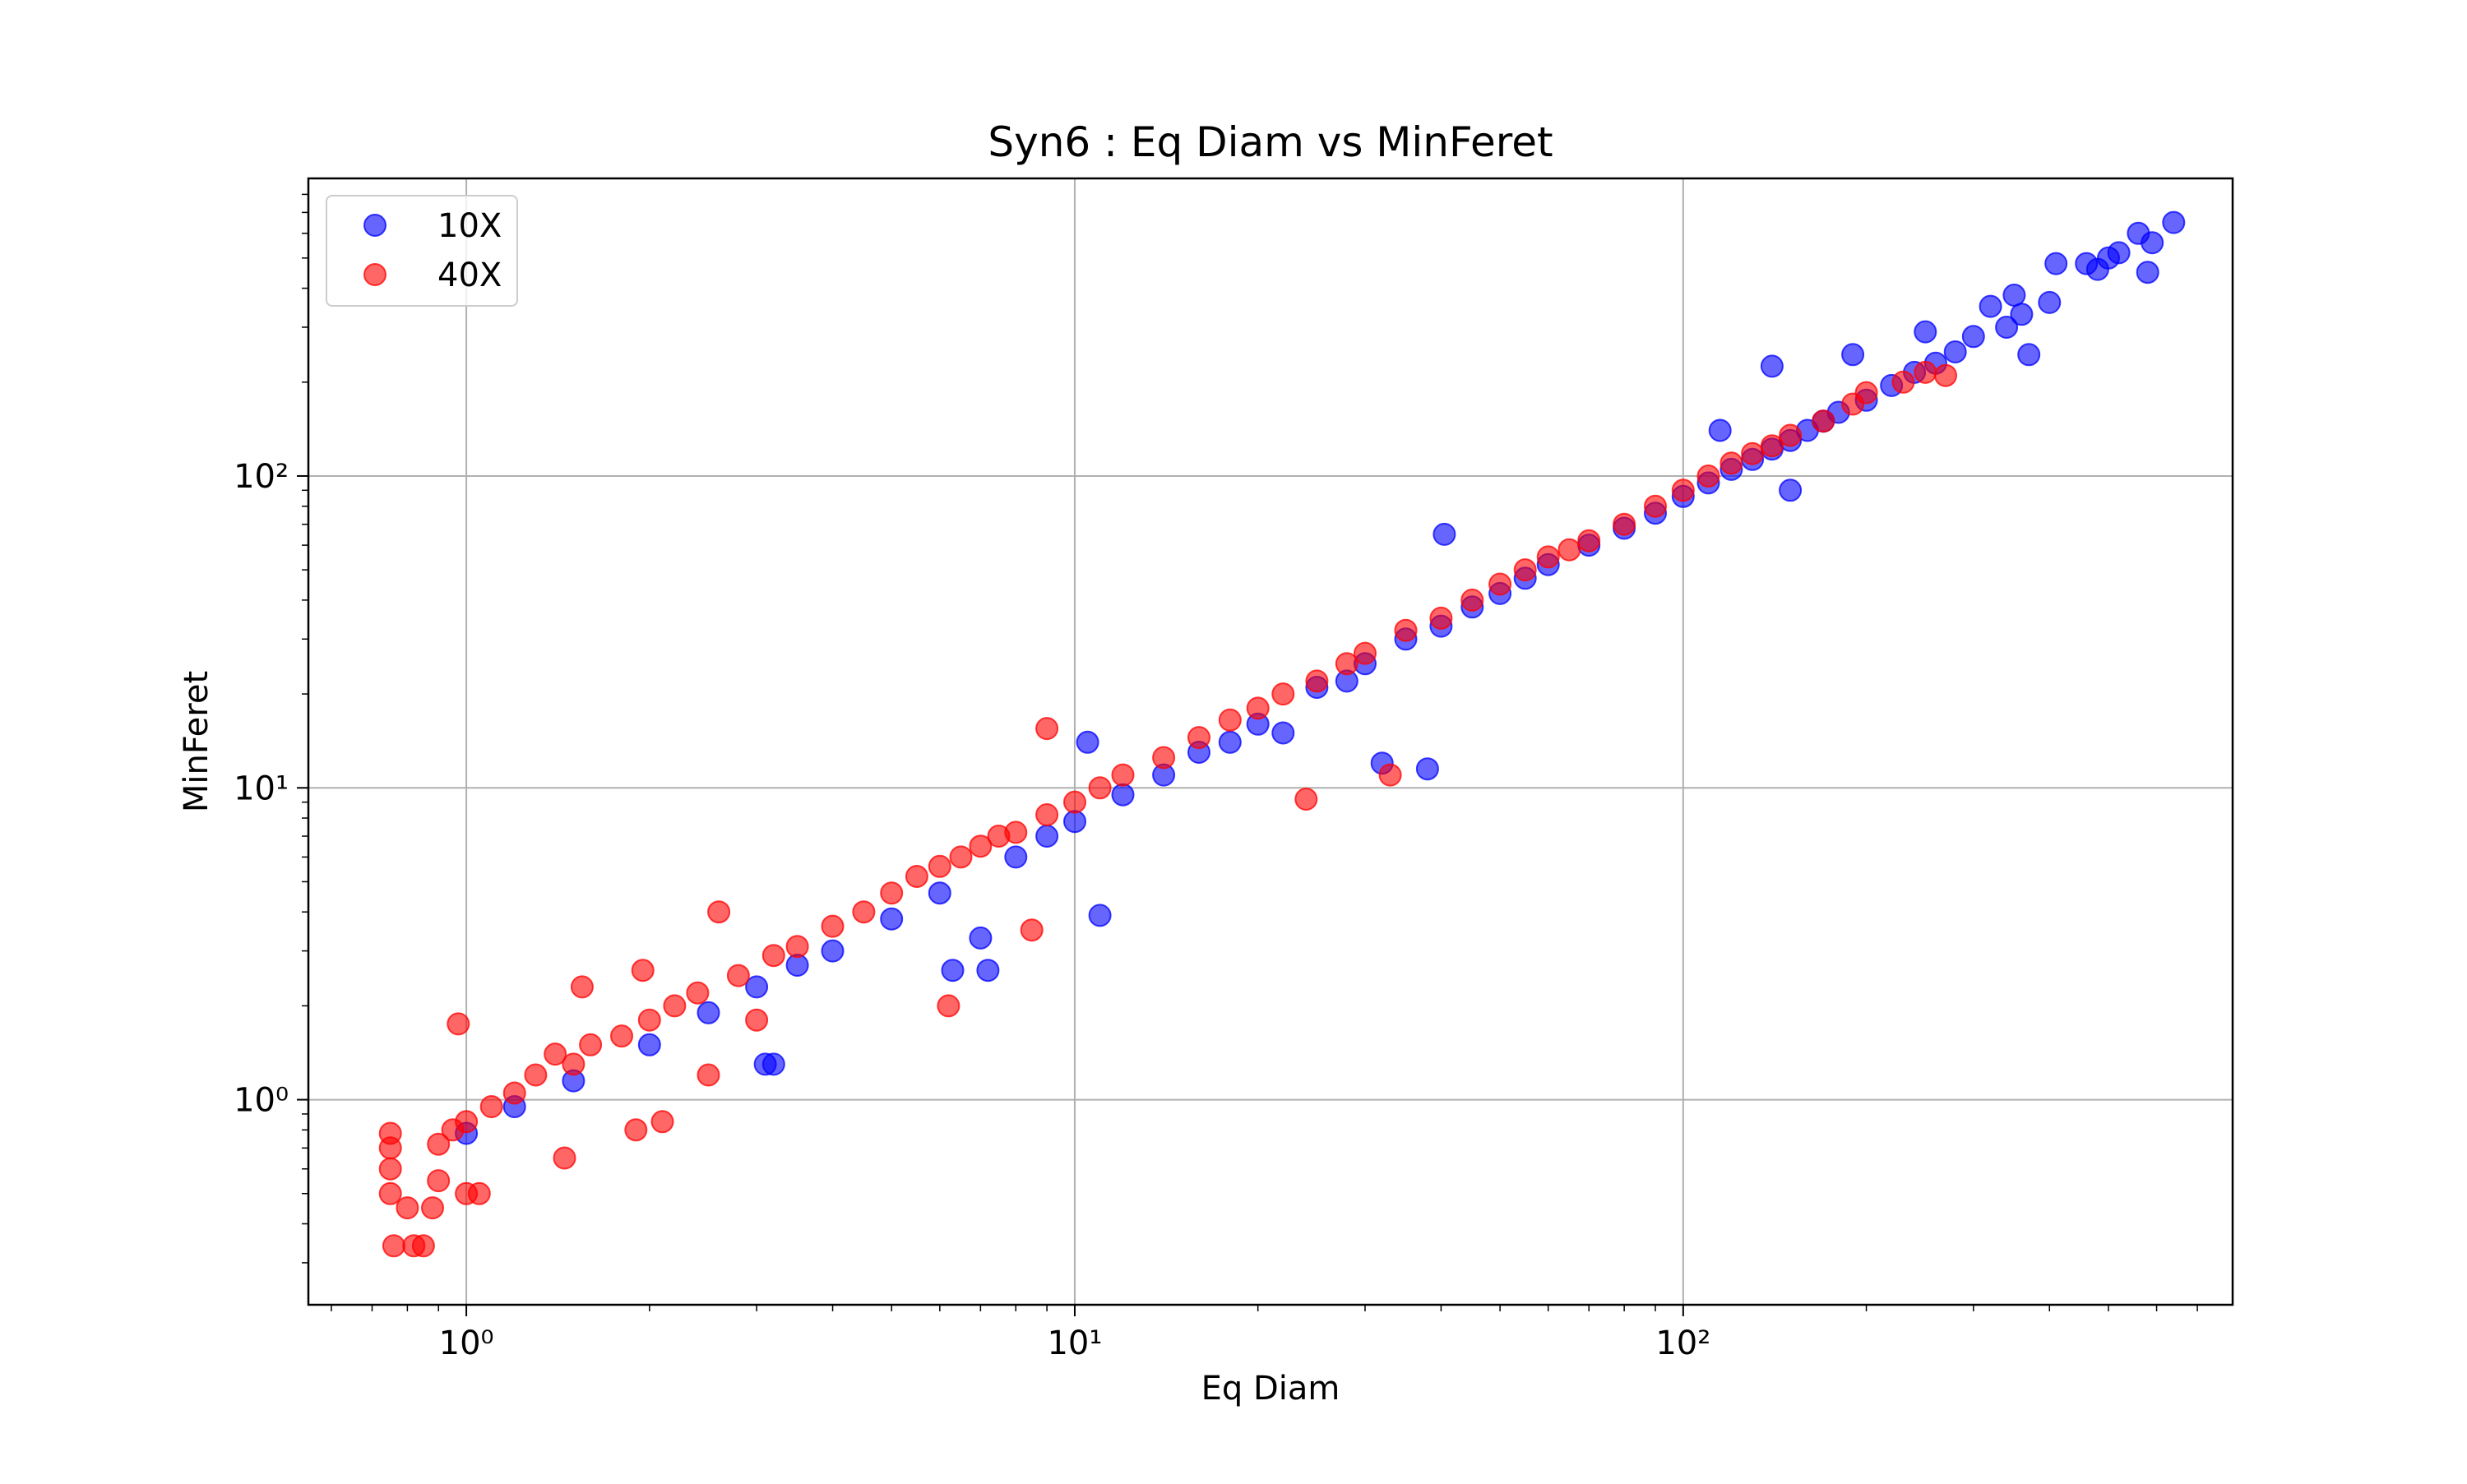 The width and height of the screenshot is (2467, 1484). What do you see at coordinates (196, 742) in the screenshot?
I see `y-axis-label: MinFeret` at bounding box center [196, 742].